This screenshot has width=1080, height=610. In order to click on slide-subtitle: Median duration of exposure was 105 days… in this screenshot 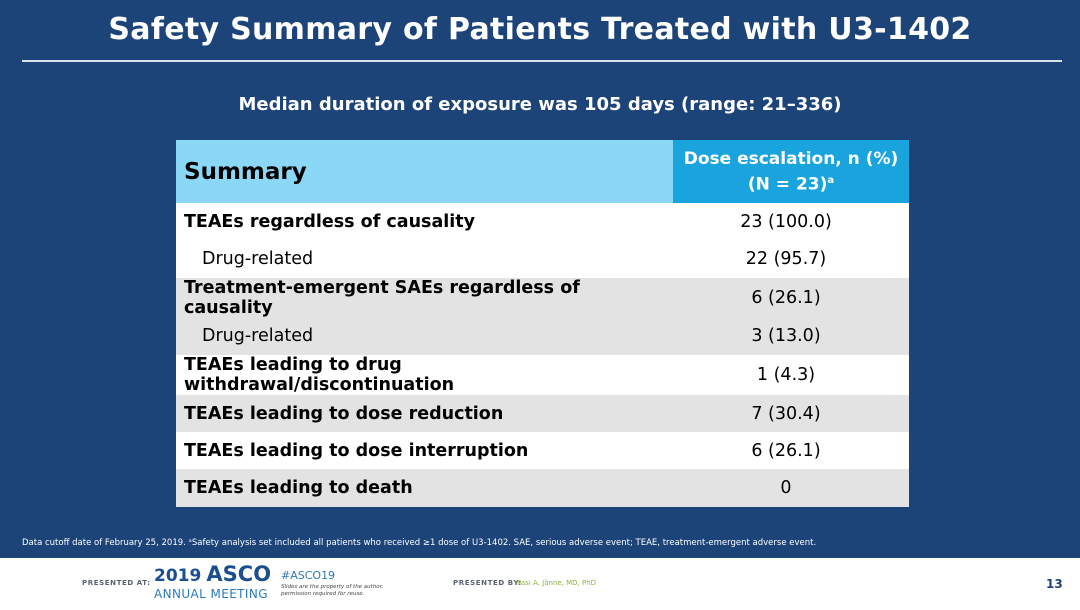, I will do `click(540, 104)`.